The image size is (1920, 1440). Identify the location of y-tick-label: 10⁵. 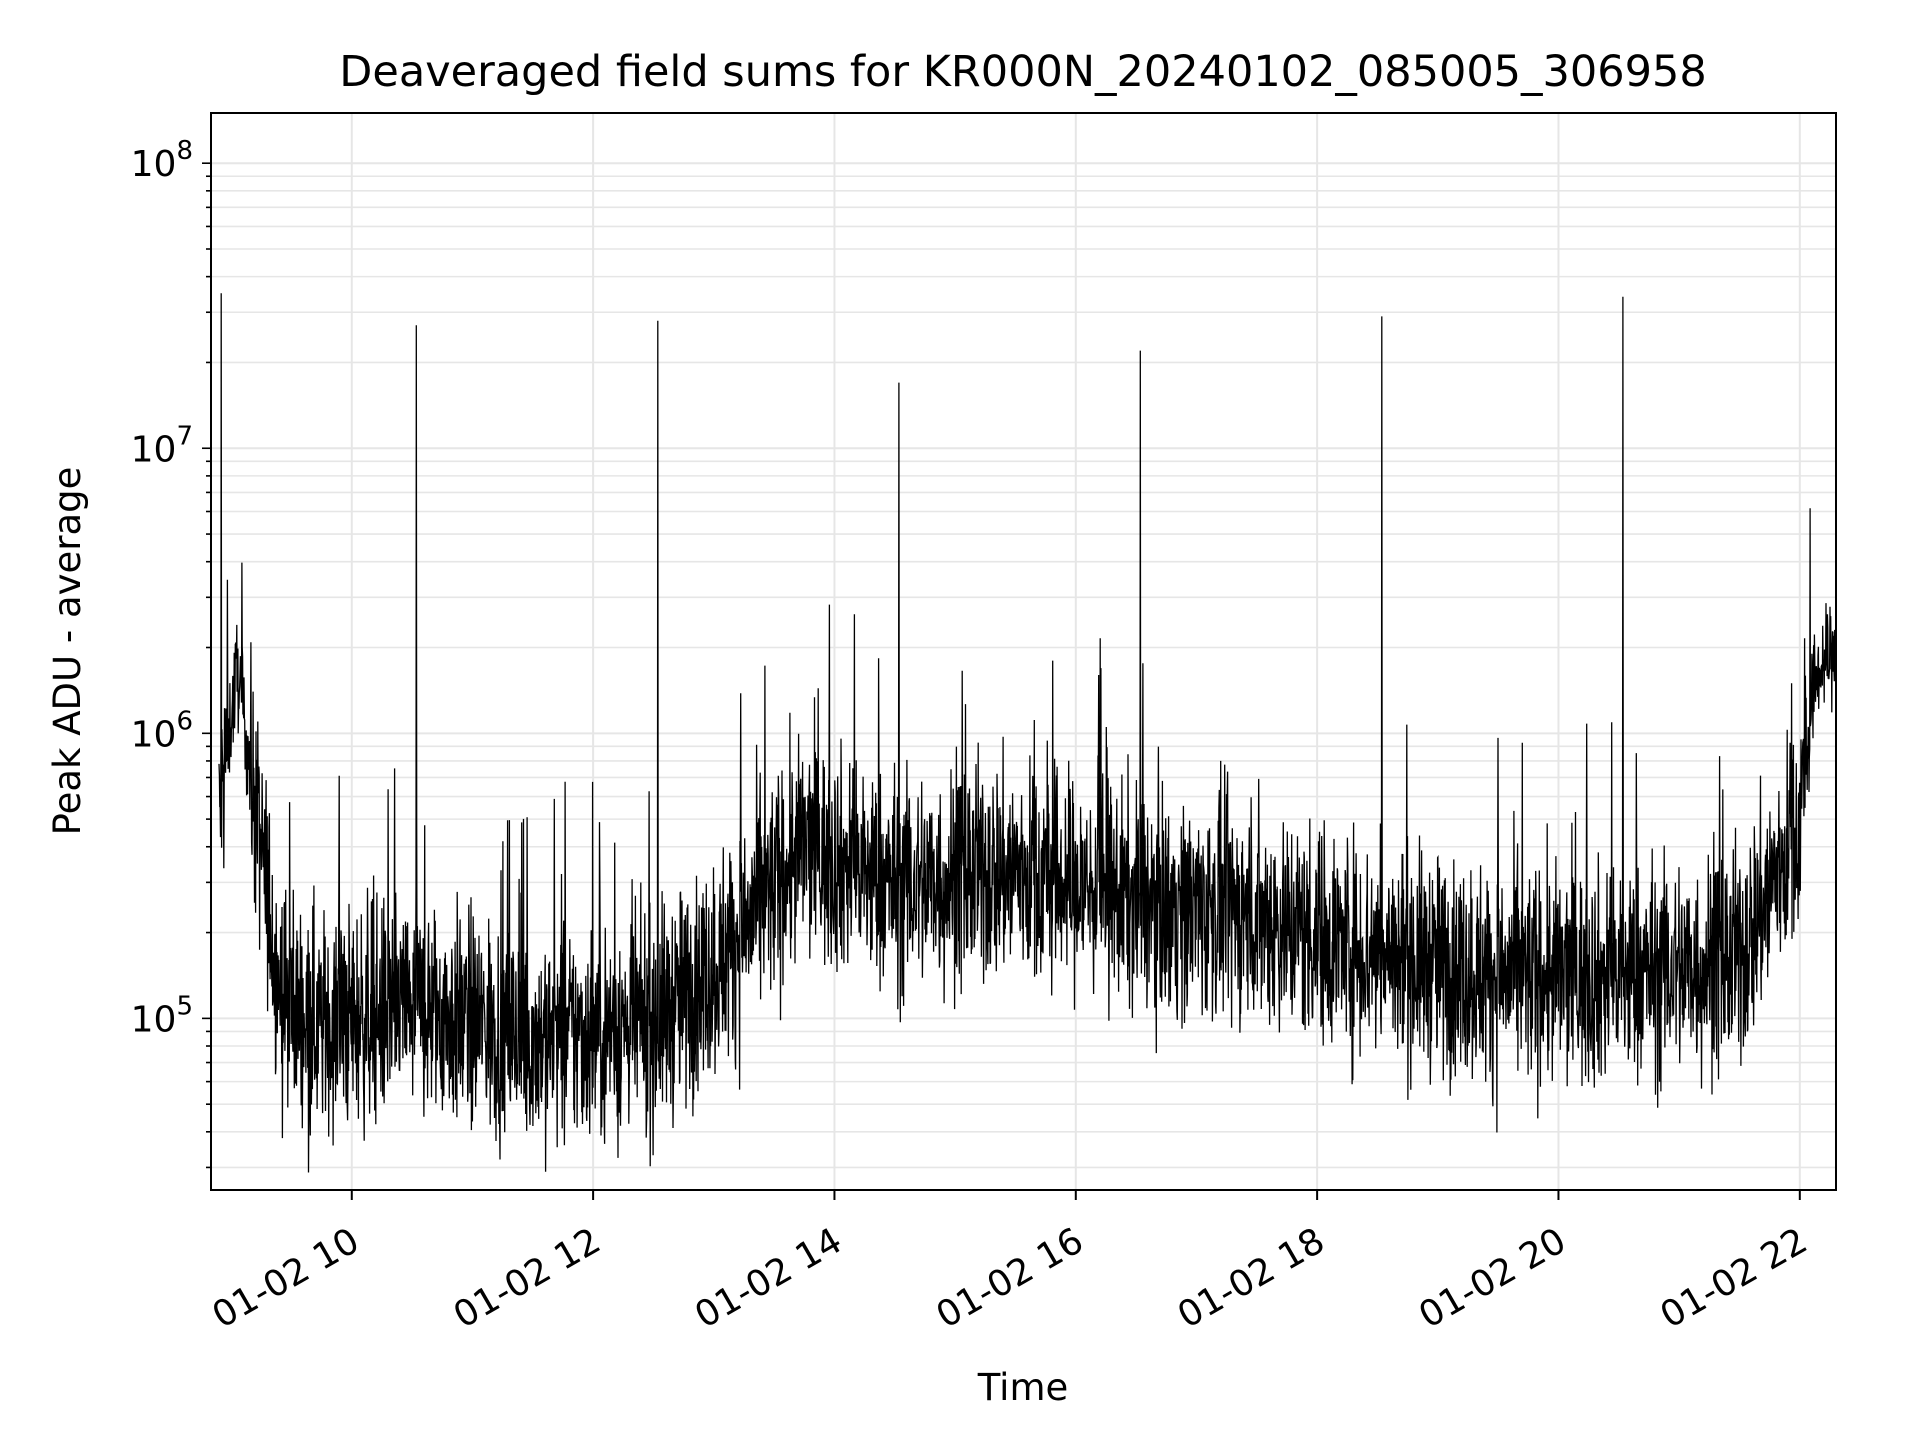
(162, 1015).